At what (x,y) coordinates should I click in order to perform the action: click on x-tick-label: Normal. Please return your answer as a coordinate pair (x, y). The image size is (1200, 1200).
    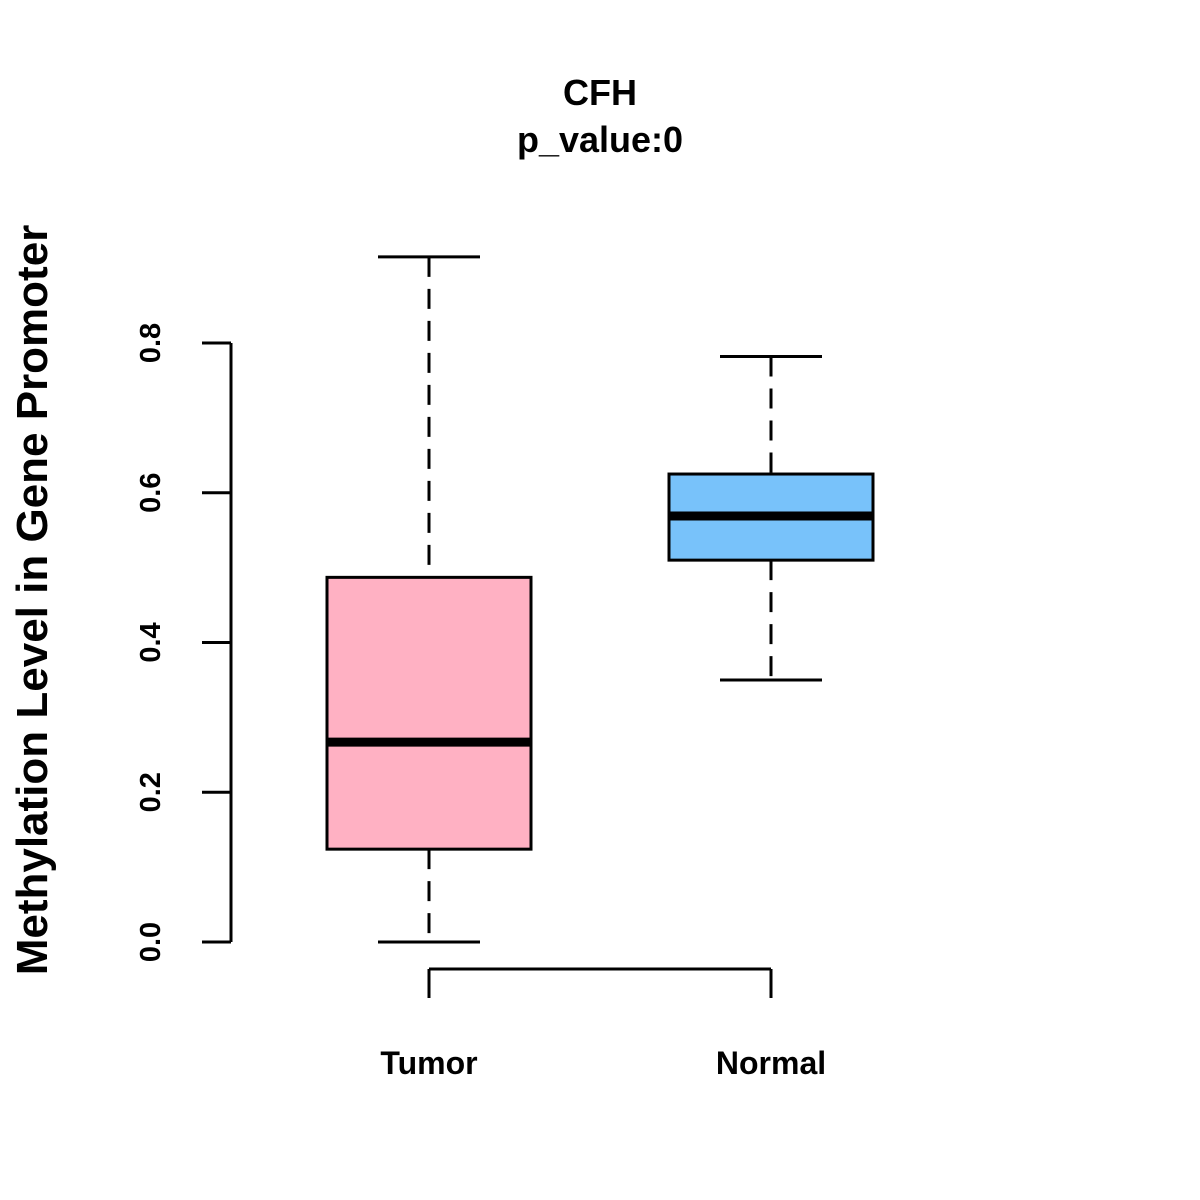
    Looking at the image, I should click on (771, 1063).